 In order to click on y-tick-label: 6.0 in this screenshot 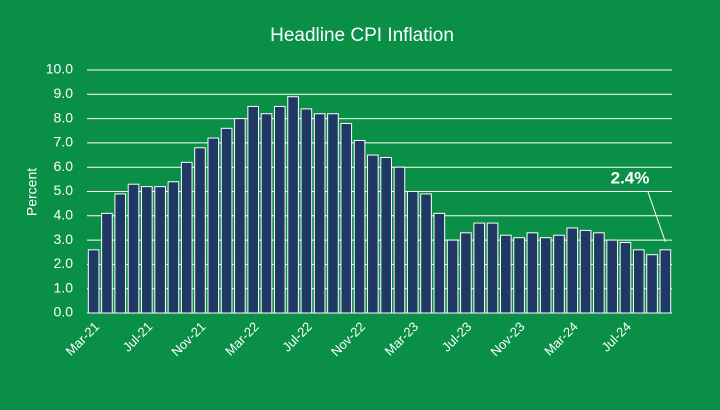, I will do `click(64, 166)`.